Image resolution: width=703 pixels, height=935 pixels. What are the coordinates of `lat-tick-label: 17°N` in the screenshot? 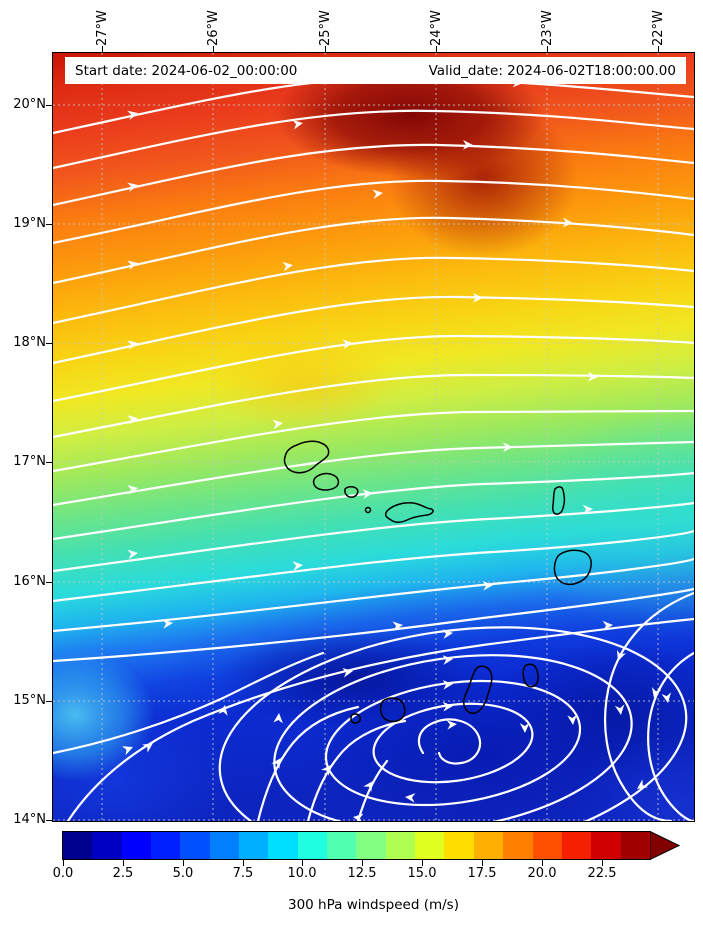 It's located at (29, 461).